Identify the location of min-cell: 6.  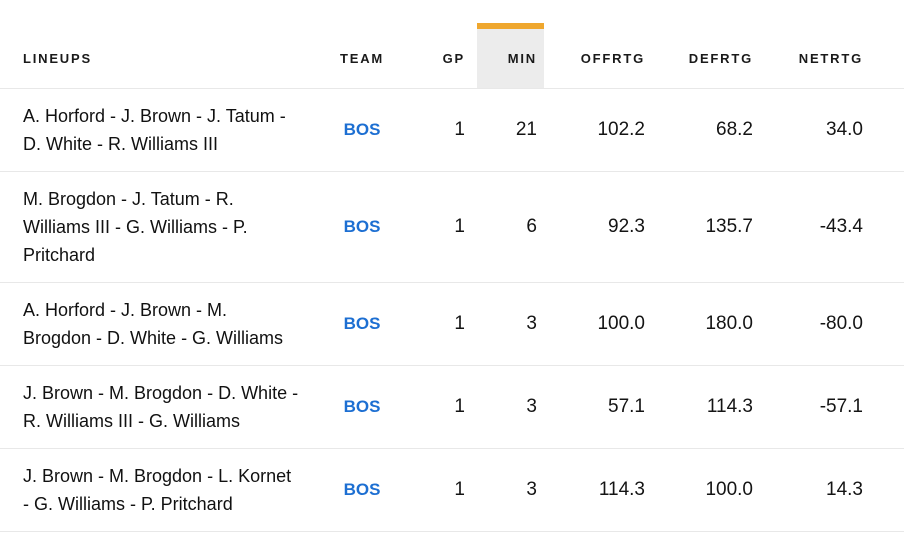
(510, 227).